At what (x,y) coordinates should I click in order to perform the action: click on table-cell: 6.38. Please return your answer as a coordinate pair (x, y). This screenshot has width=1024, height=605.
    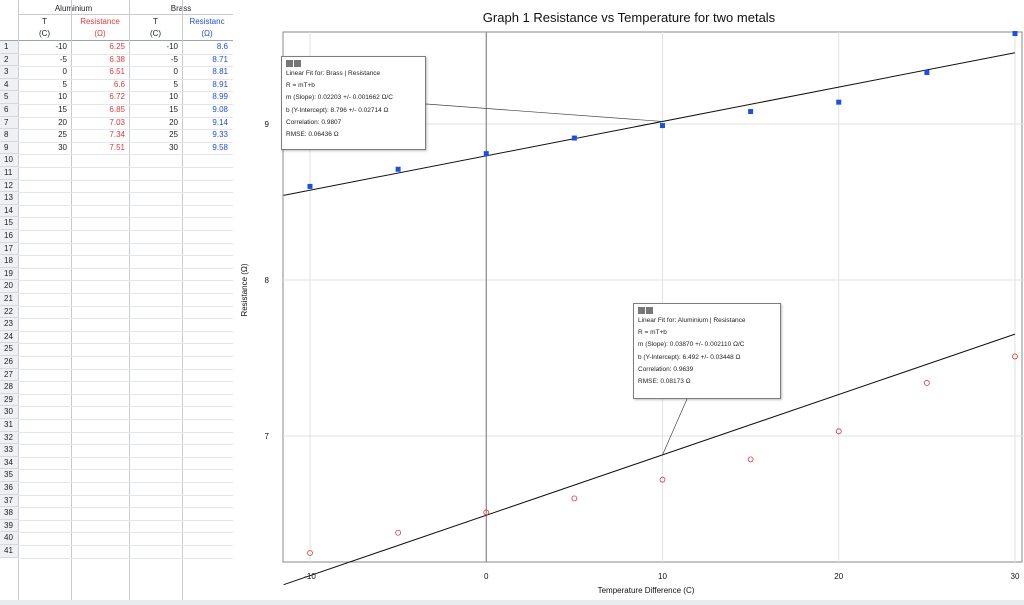
    Looking at the image, I should click on (117, 59).